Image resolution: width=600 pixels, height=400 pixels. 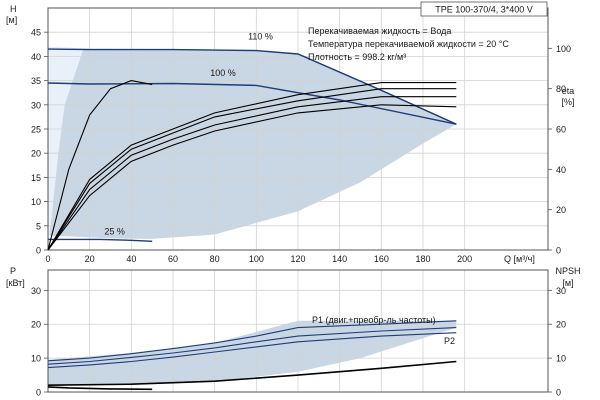 What do you see at coordinates (379, 31) in the screenshot?
I see `info-text-line: Перекачиваемая жидкость = Вода` at bounding box center [379, 31].